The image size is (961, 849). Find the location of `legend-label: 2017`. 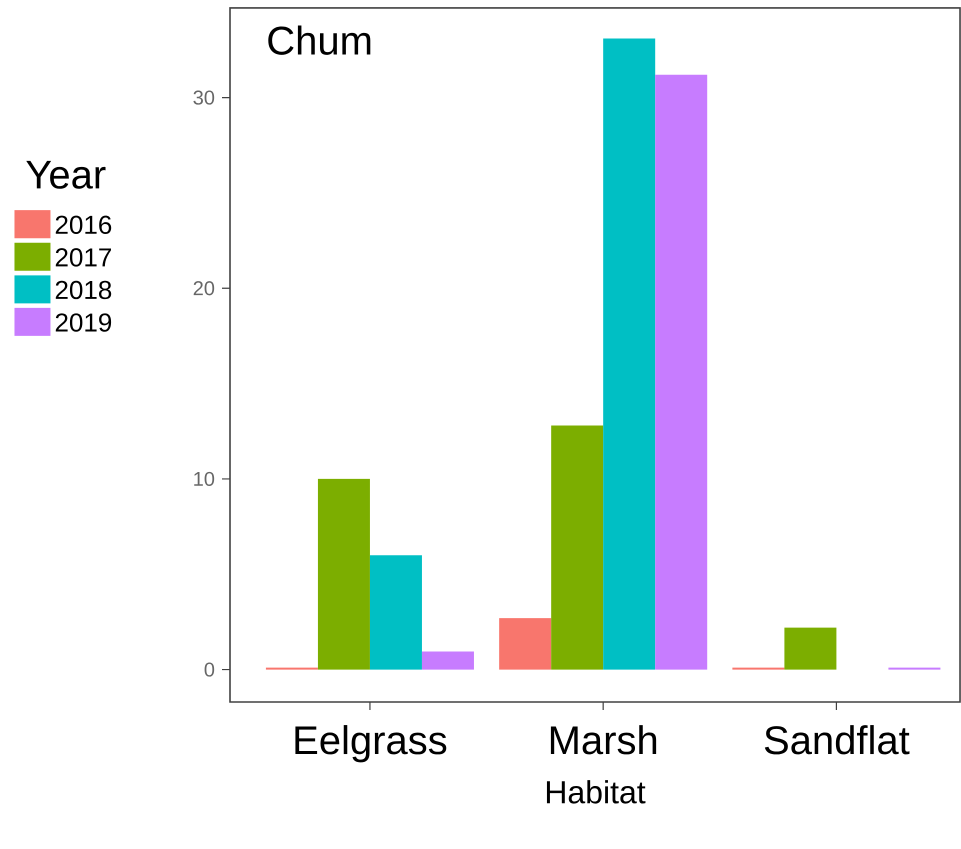

legend-label: 2017 is located at coordinates (83, 257).